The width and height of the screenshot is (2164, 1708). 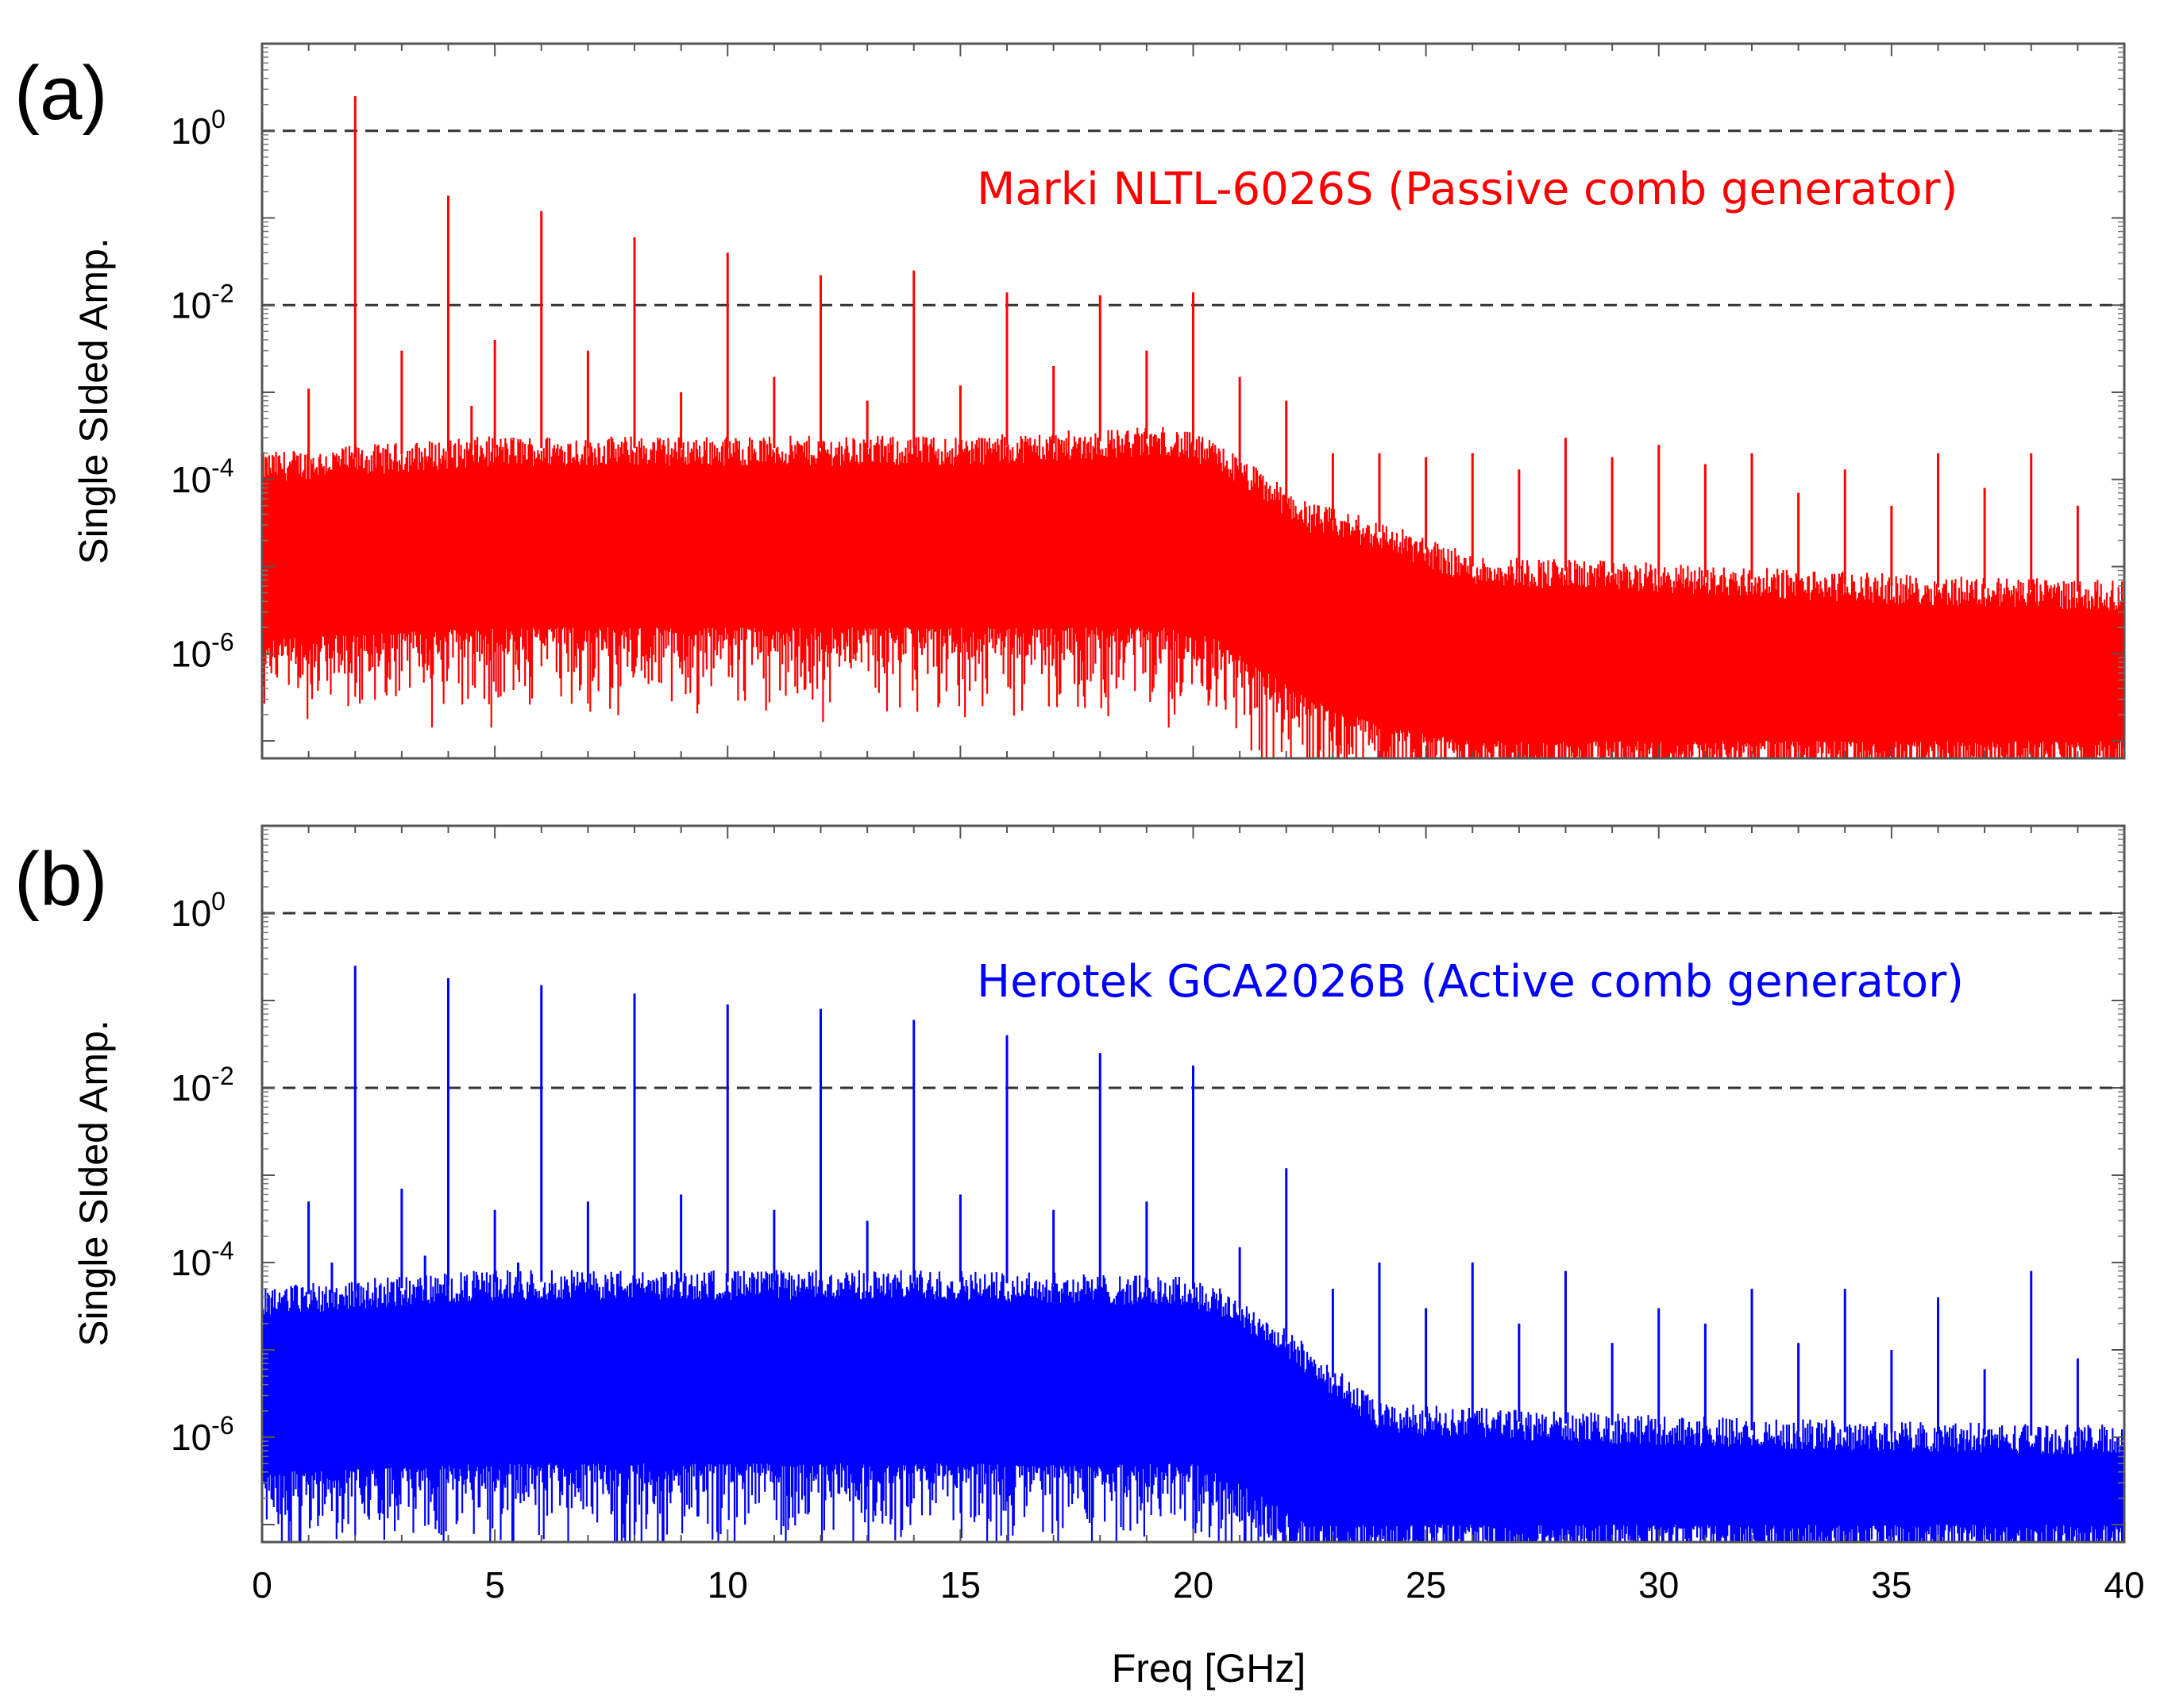 What do you see at coordinates (262, 1585) in the screenshot?
I see `xtick-label-0: 0` at bounding box center [262, 1585].